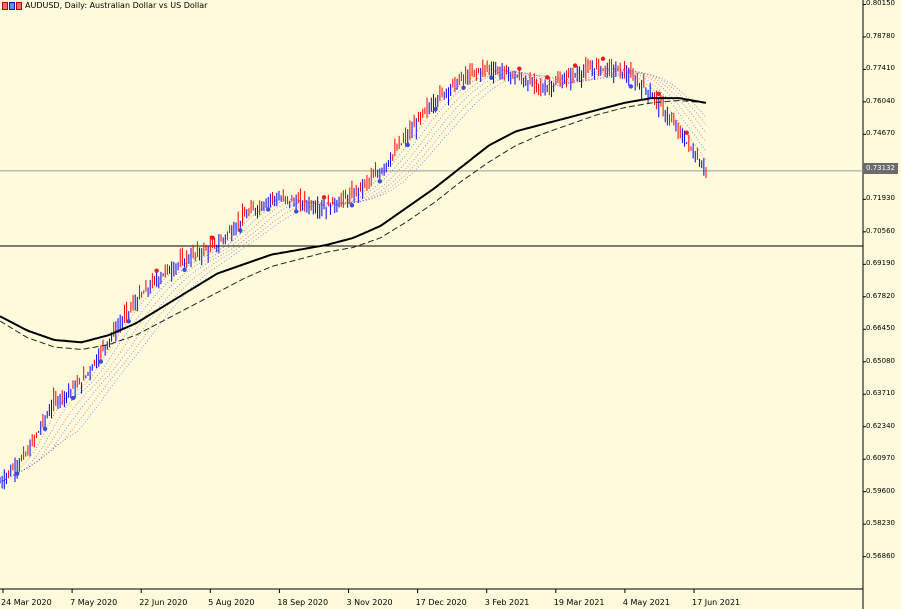 This screenshot has height=609, width=901. I want to click on time-tick-label: 22 Jun 2020, so click(163, 602).